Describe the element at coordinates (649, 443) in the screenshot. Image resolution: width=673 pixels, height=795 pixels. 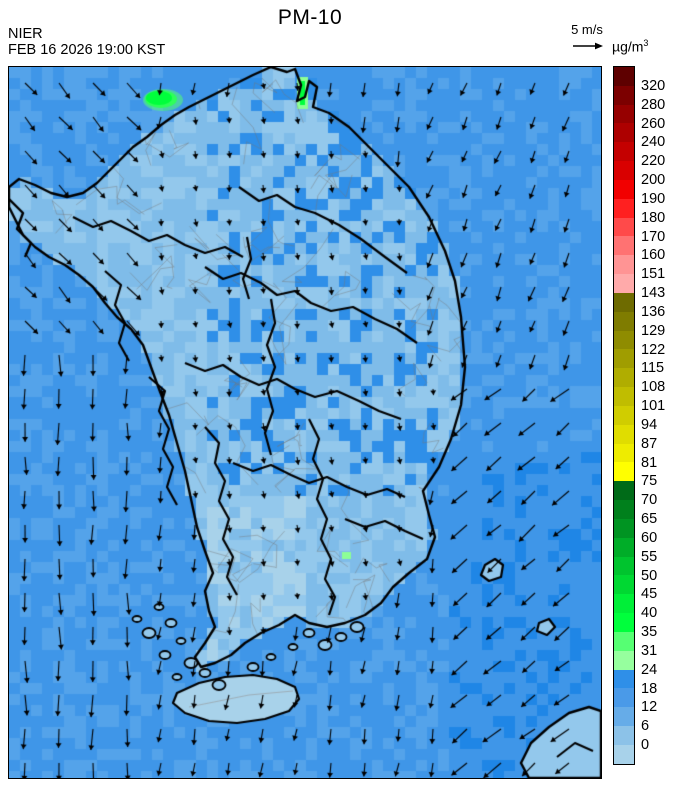
I see `colorbar-tick-label: 87` at that location.